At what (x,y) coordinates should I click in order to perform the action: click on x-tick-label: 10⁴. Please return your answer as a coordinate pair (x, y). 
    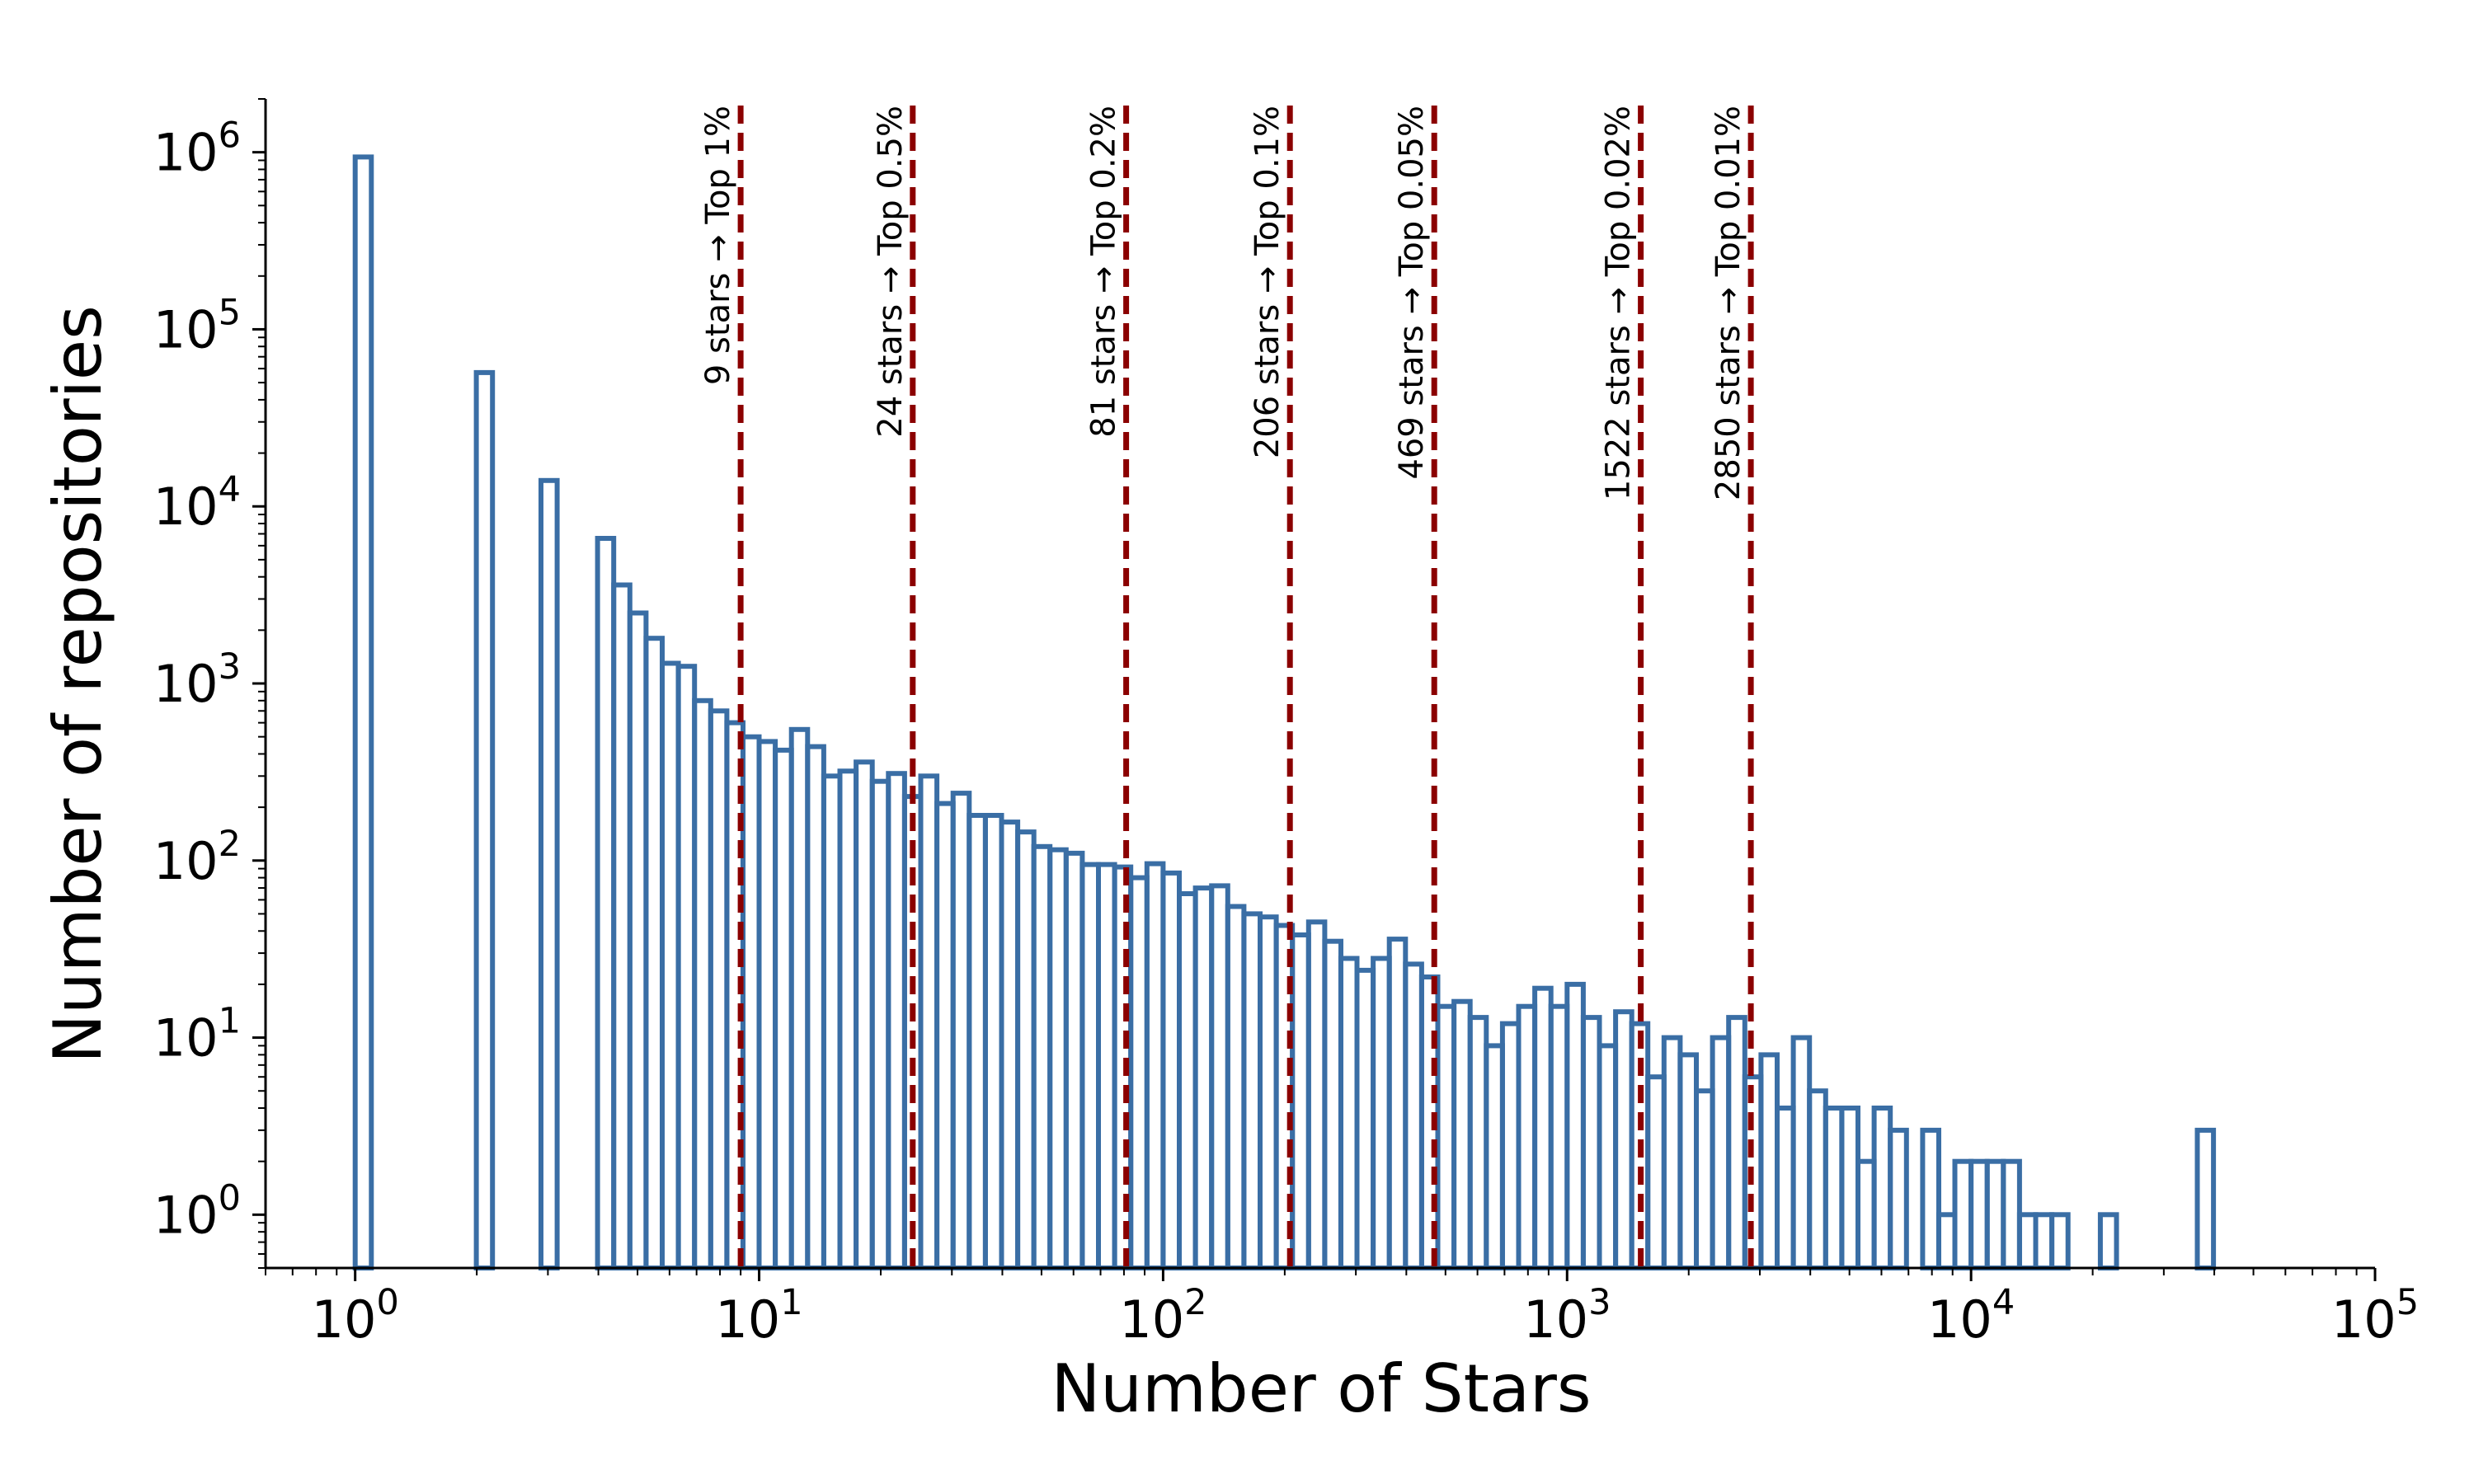
    Looking at the image, I should click on (1971, 1316).